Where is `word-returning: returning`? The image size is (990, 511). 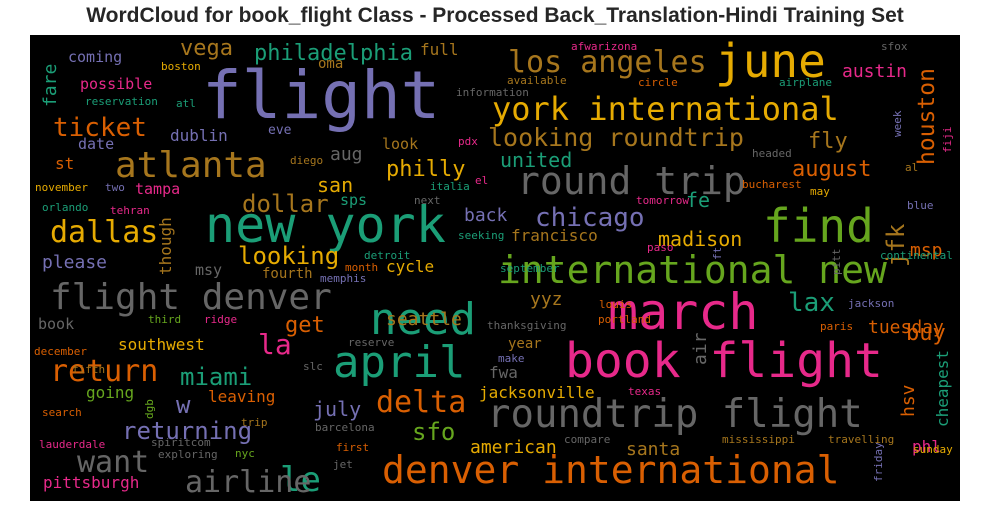 word-returning: returning is located at coordinates (187, 431).